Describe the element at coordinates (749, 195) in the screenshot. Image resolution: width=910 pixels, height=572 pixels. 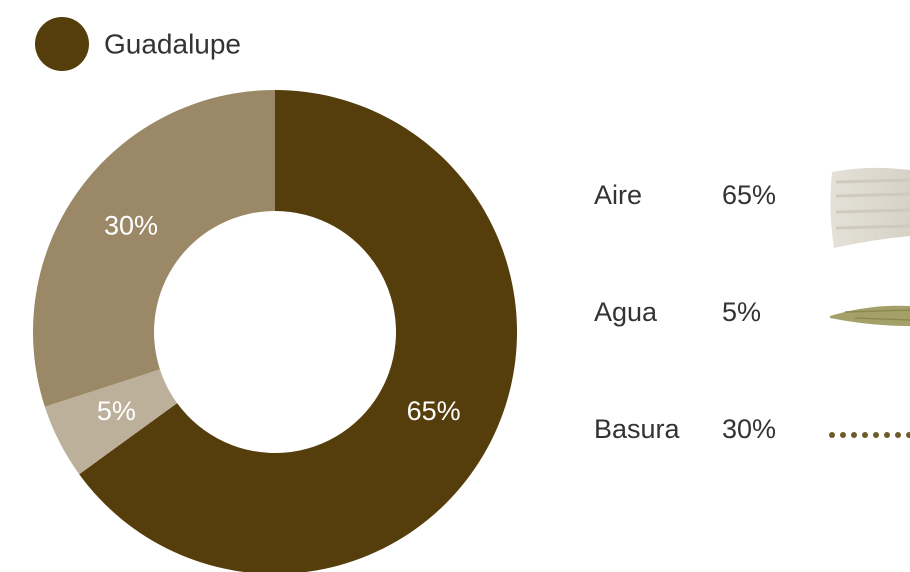
I see `row-value: 65%` at that location.